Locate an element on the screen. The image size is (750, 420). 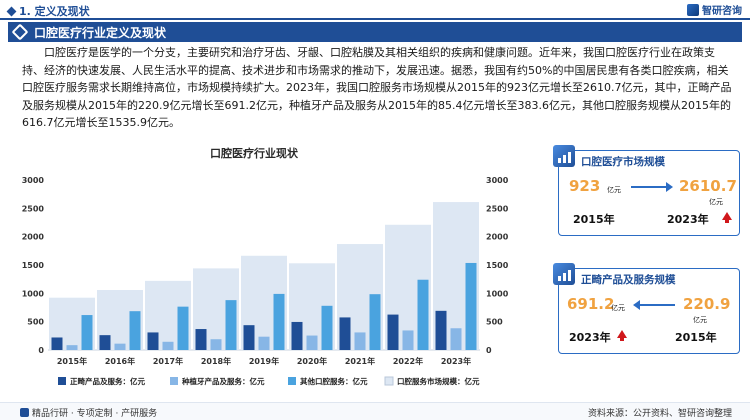
y-tick-right: 2500 is located at coordinates (497, 208).